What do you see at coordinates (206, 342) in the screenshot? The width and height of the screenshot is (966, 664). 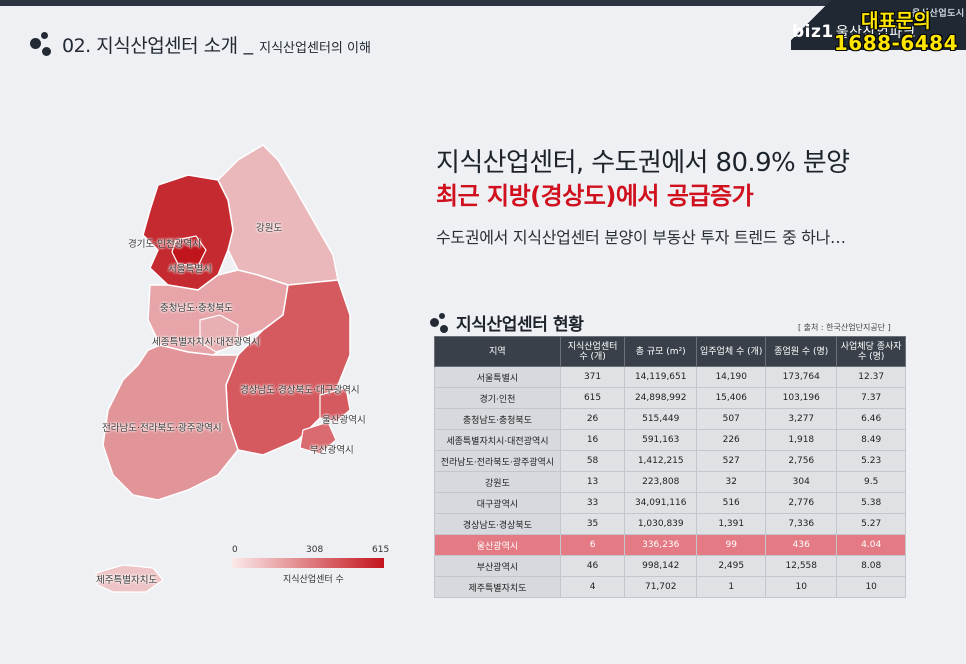 I see `label-sejong: 세종특별자치시·대전광역시` at bounding box center [206, 342].